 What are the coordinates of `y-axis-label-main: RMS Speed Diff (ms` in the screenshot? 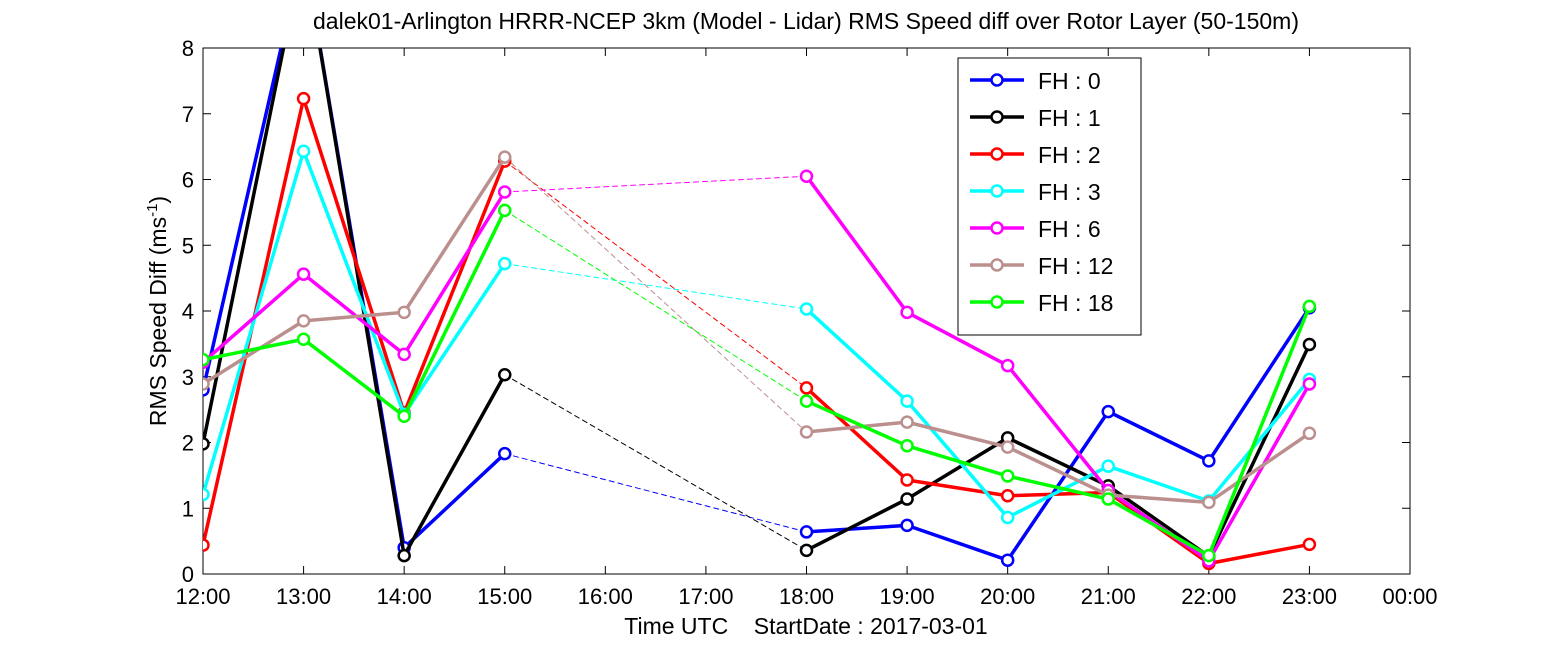 It's located at (158, 321).